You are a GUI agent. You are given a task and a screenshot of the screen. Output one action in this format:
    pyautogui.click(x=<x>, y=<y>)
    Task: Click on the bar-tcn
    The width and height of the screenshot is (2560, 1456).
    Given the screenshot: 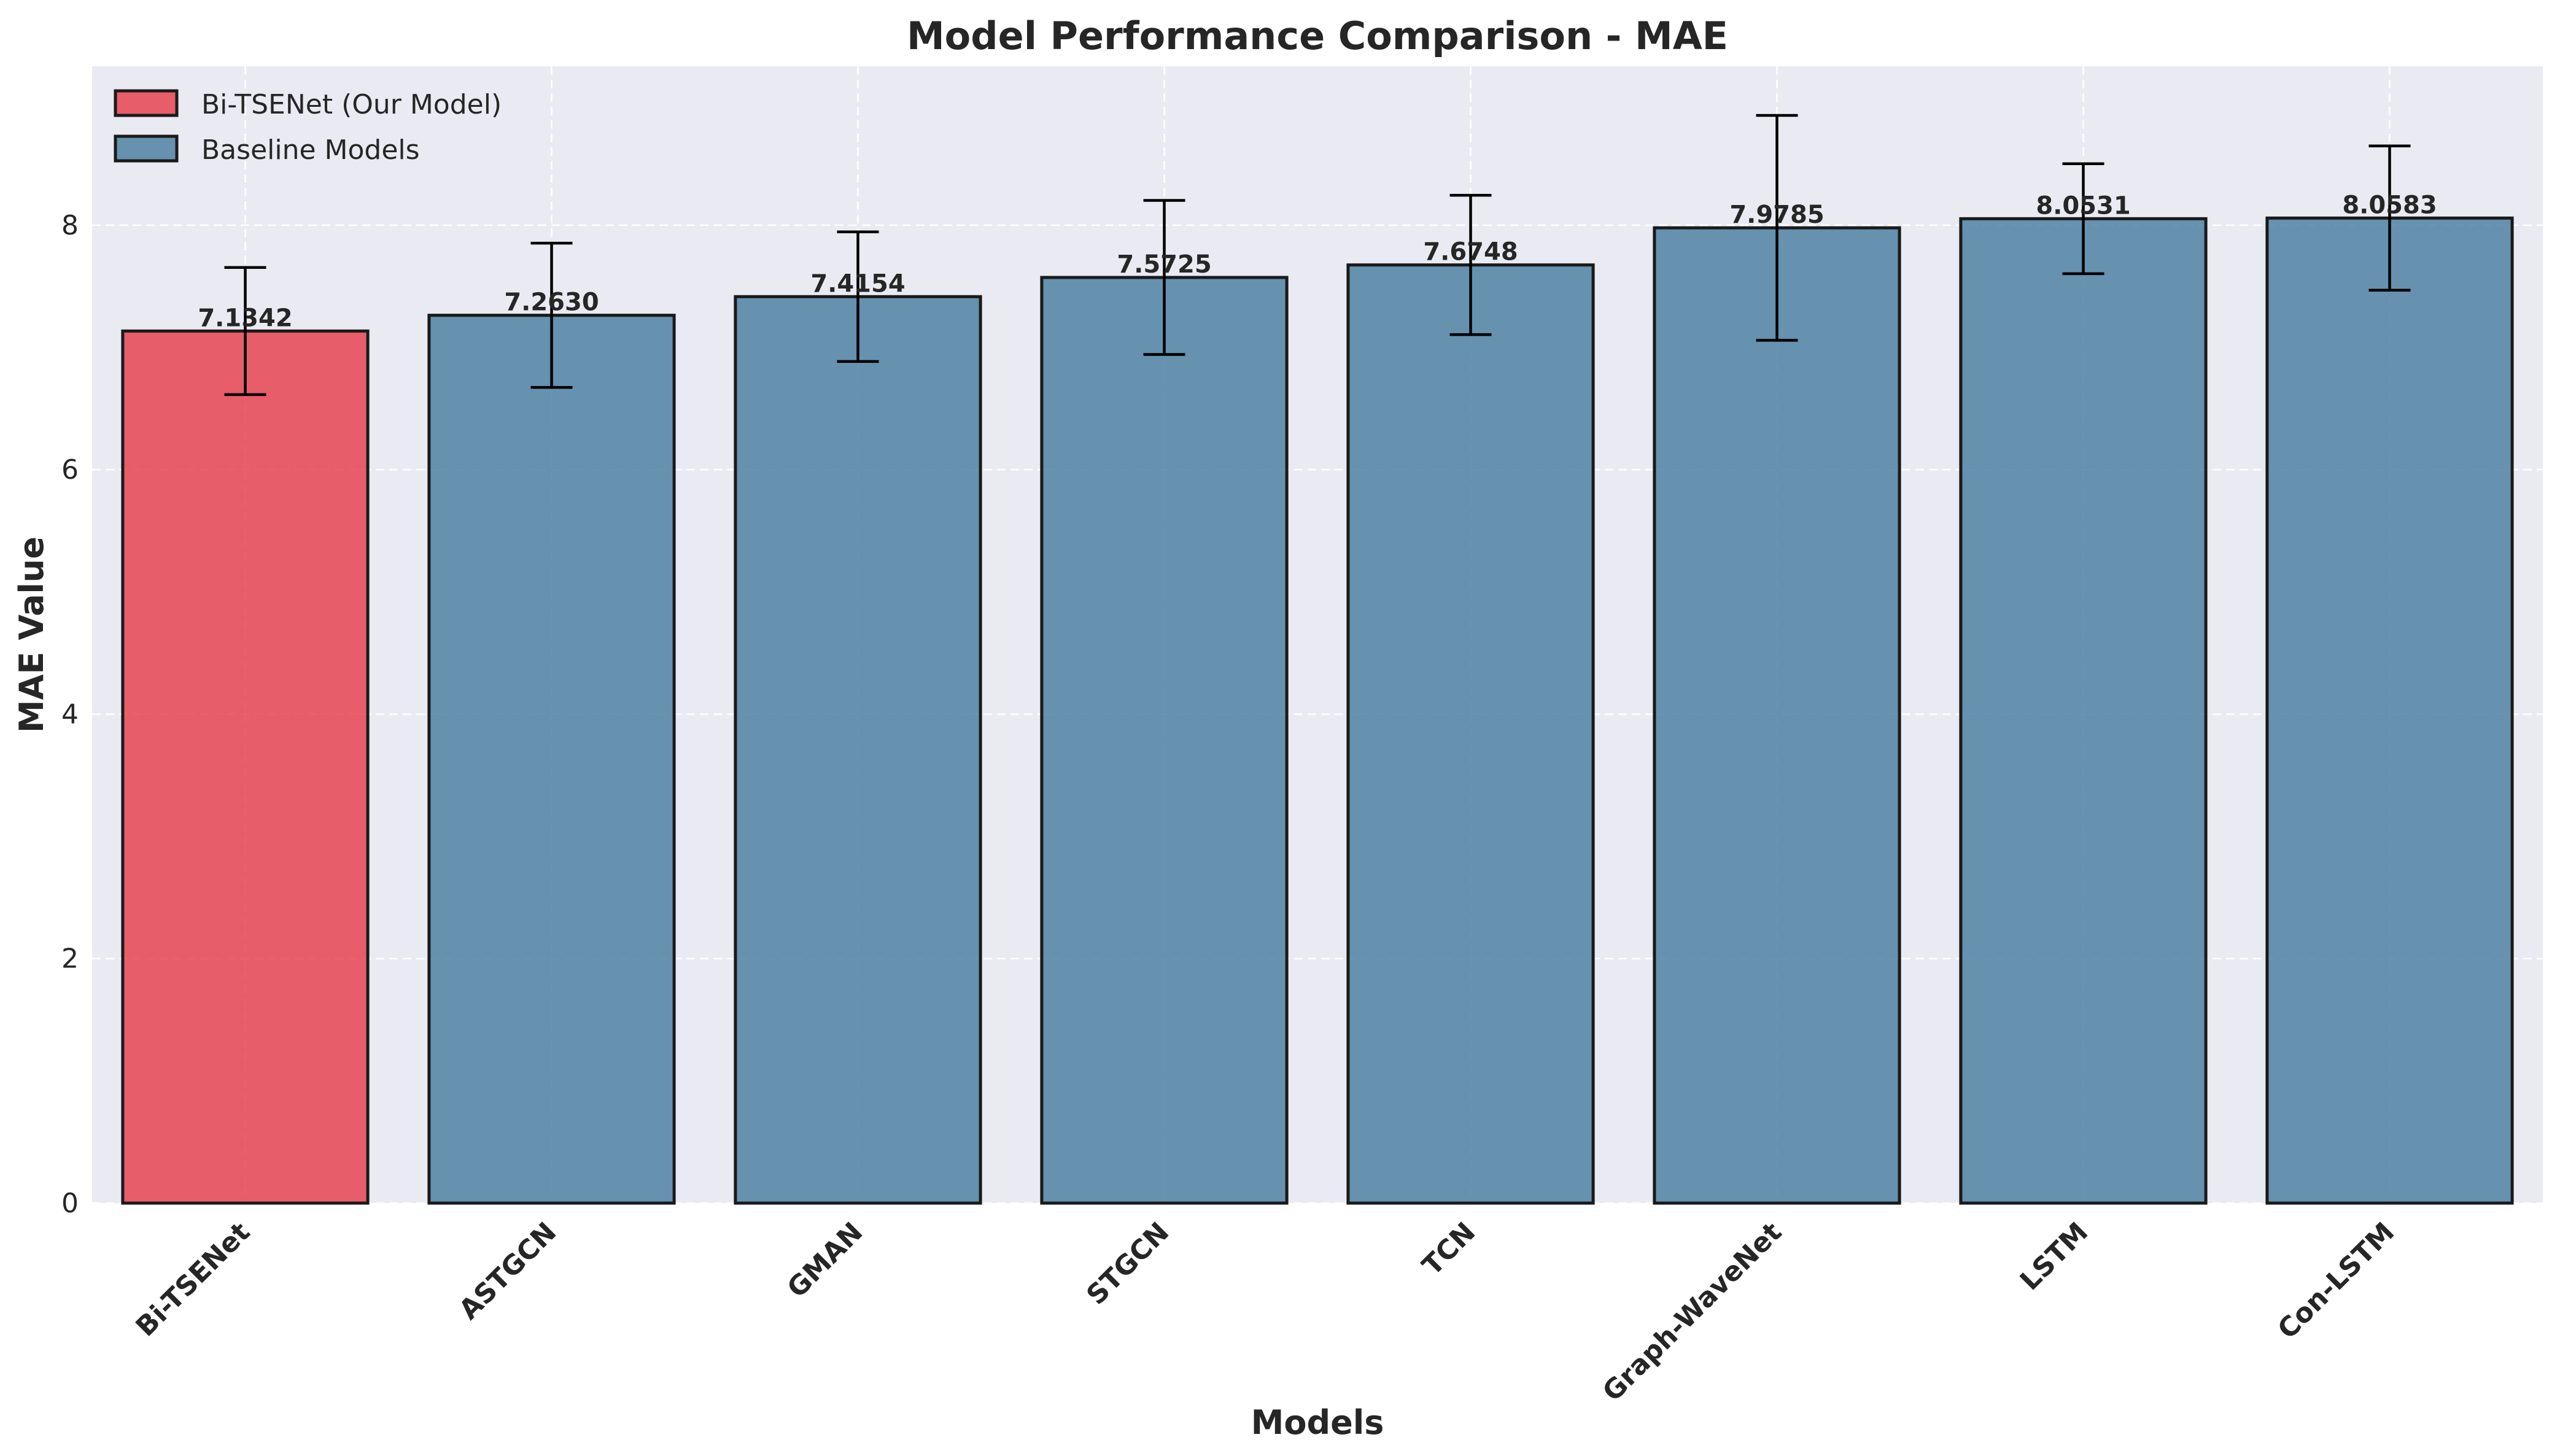 What is the action you would take?
    pyautogui.click(x=1470, y=734)
    